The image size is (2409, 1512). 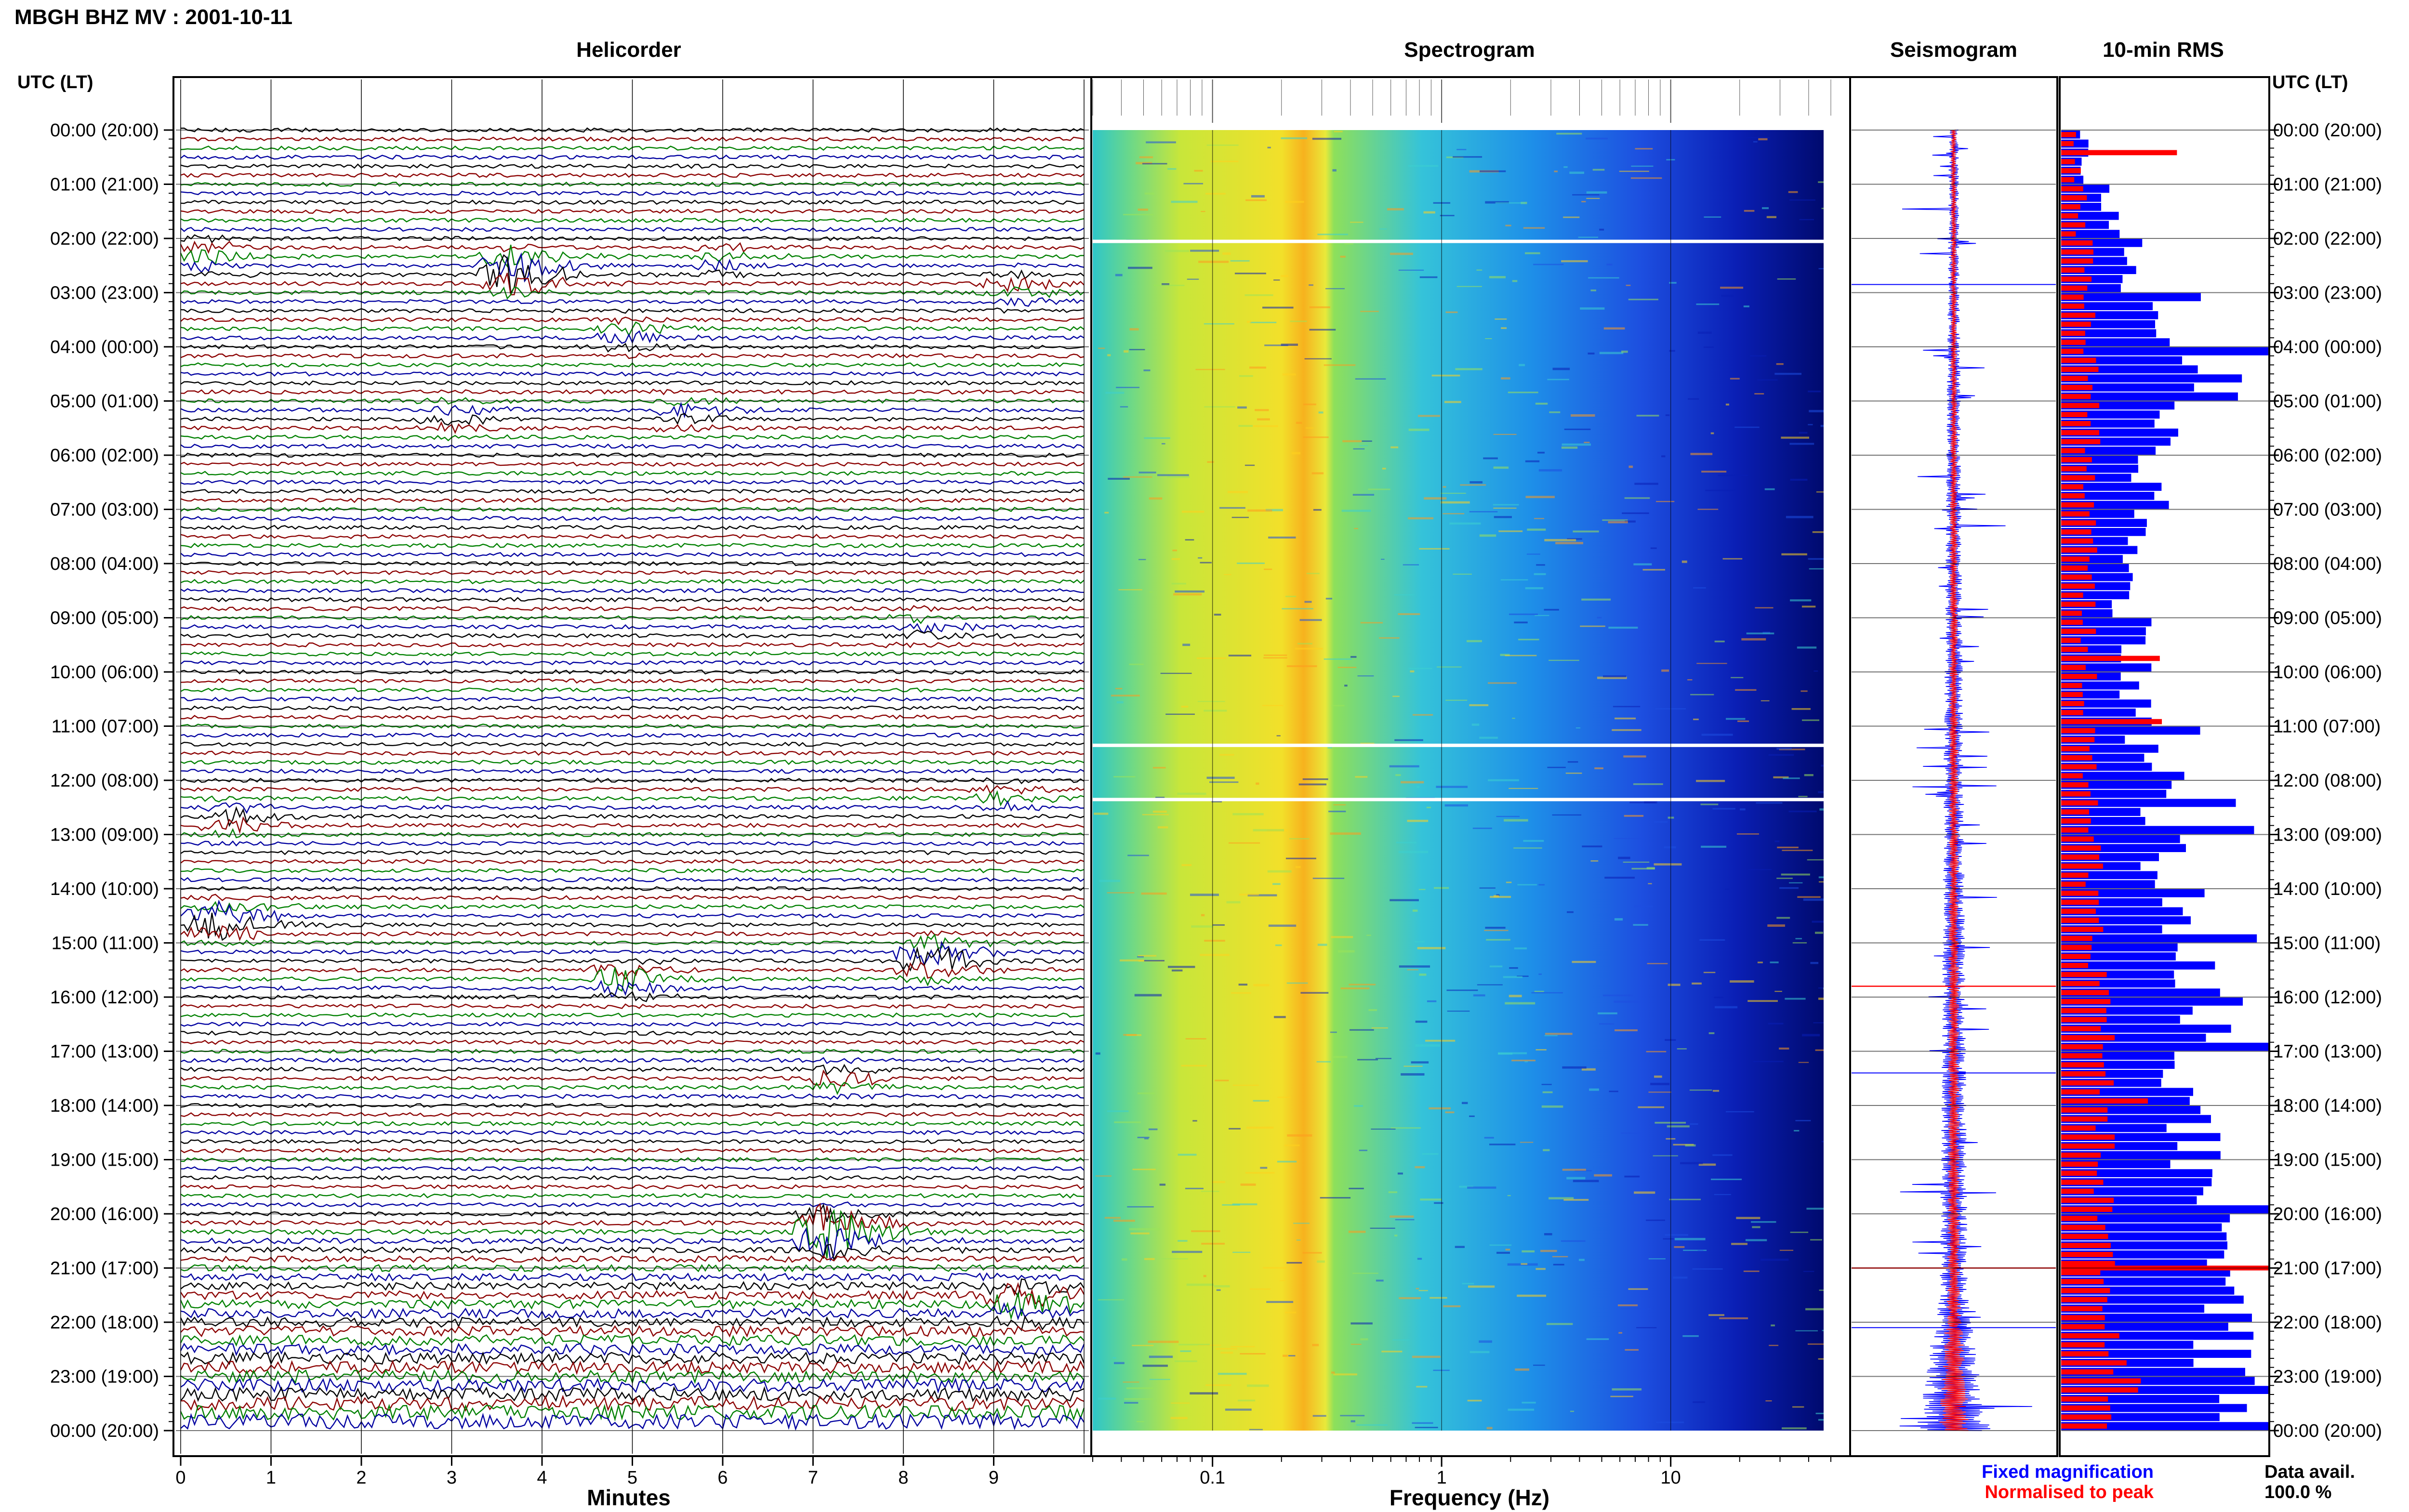 What do you see at coordinates (628, 50) in the screenshot?
I see `helicorder-title: Helicorder` at bounding box center [628, 50].